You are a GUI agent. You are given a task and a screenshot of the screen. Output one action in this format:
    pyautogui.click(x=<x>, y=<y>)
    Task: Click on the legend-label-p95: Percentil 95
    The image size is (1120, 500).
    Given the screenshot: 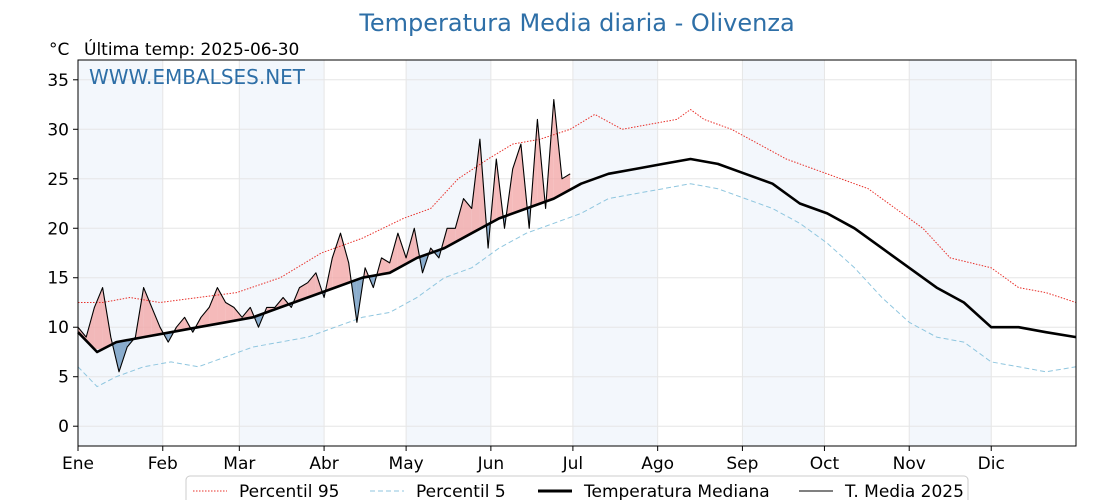 What is the action you would take?
    pyautogui.click(x=289, y=491)
    